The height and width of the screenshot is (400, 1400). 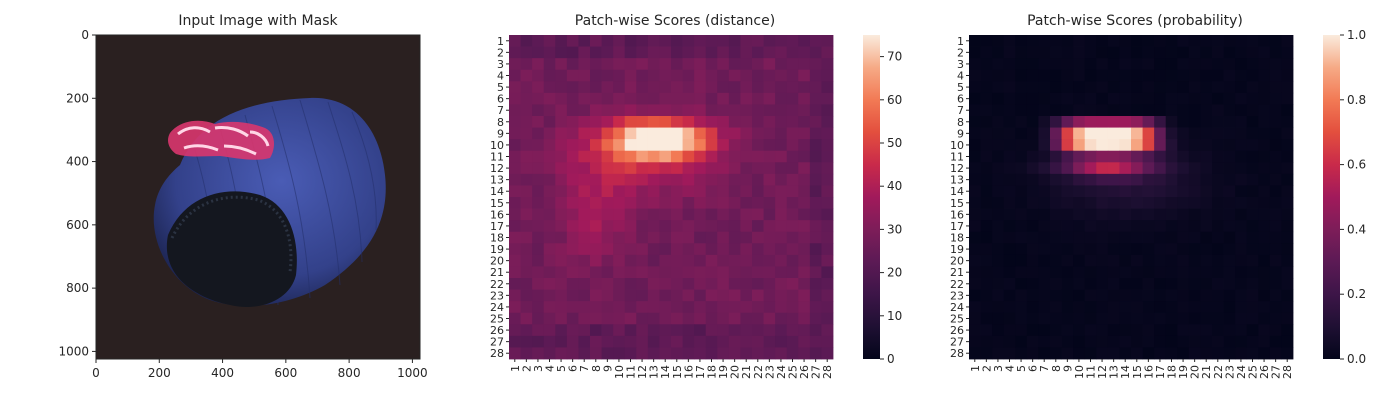 What do you see at coordinates (894, 229) in the screenshot?
I see `colorbar-tick-label: 30` at bounding box center [894, 229].